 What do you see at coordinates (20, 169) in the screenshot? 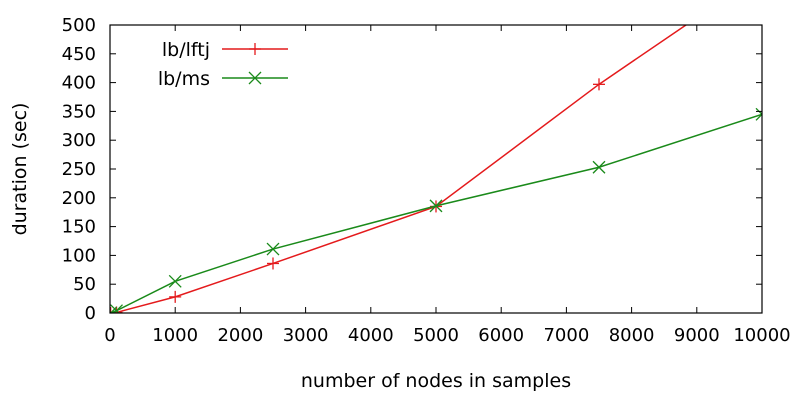
I see `y-axis-title: duration (sec)` at bounding box center [20, 169].